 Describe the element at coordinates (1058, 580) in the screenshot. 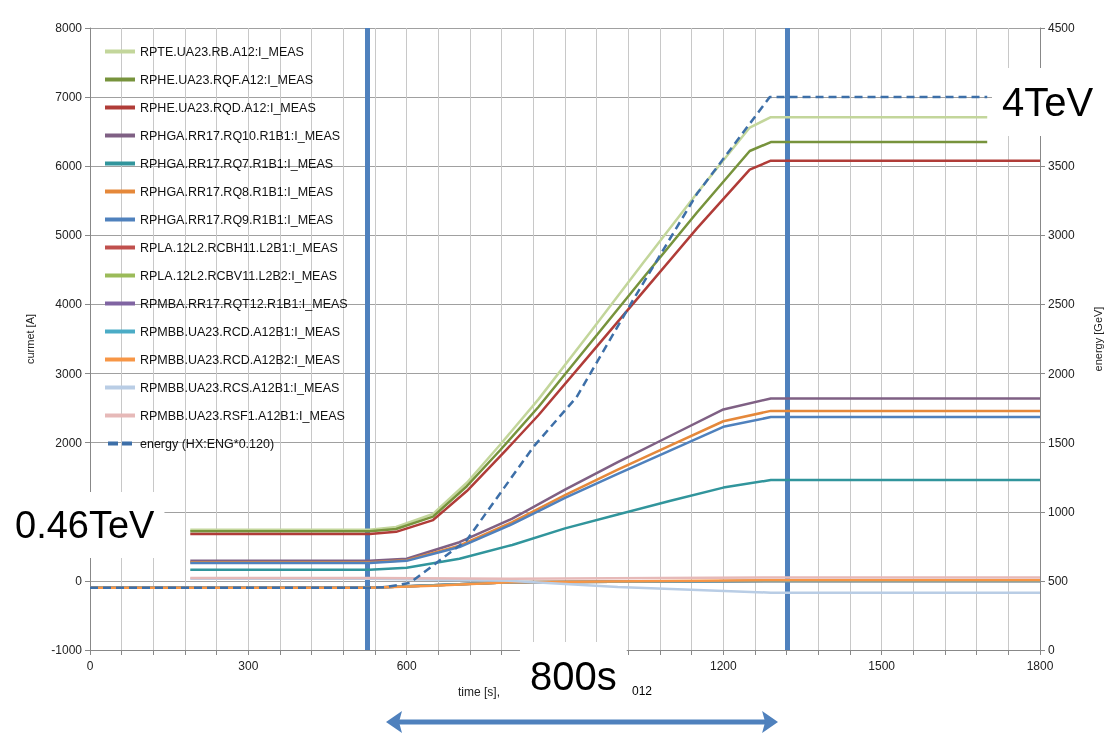

I see `y2-tick-label: 500` at that location.